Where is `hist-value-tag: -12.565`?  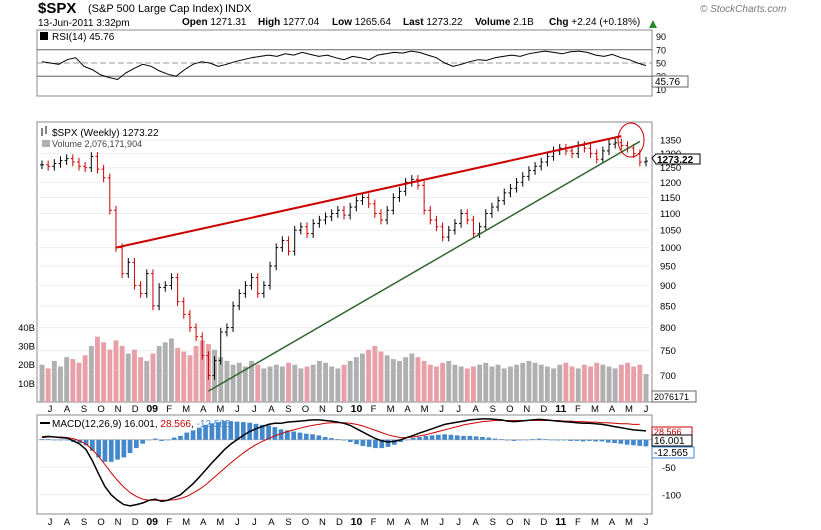 hist-value-tag: -12.565 is located at coordinates (673, 452).